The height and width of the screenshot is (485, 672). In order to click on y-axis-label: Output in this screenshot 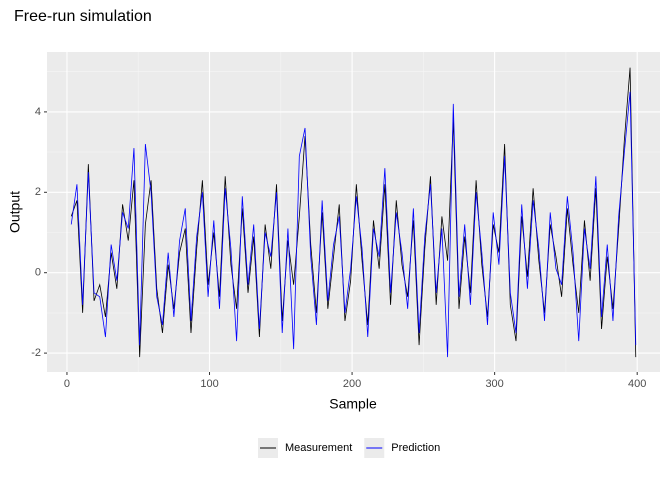, I will do `click(15, 212)`.